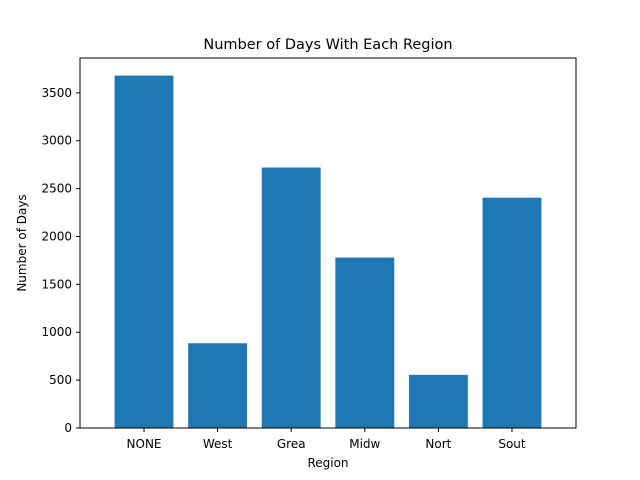 This screenshot has width=640, height=480. What do you see at coordinates (56, 189) in the screenshot?
I see `y-tick-label: 2500` at bounding box center [56, 189].